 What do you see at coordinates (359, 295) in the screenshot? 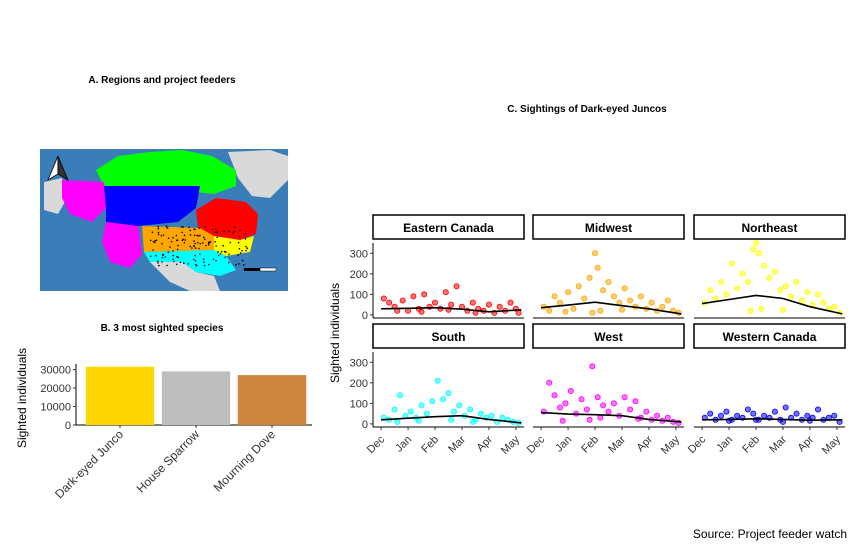
I see `y-tick-label: 100` at bounding box center [359, 295].